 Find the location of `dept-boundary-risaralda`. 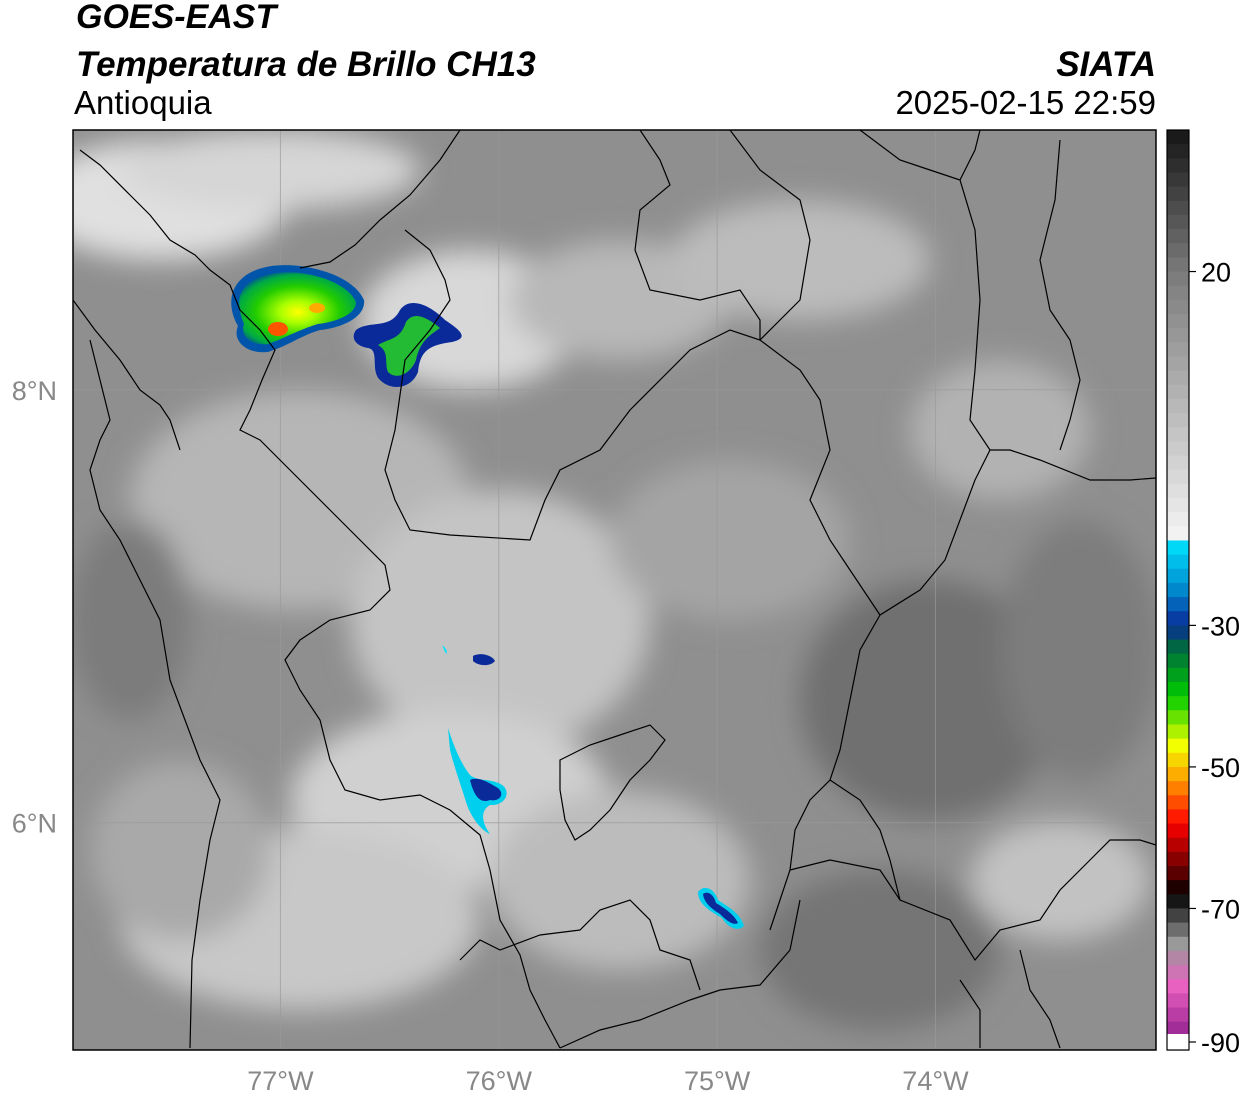

dept-boundary-risaralda is located at coordinates (680, 974).